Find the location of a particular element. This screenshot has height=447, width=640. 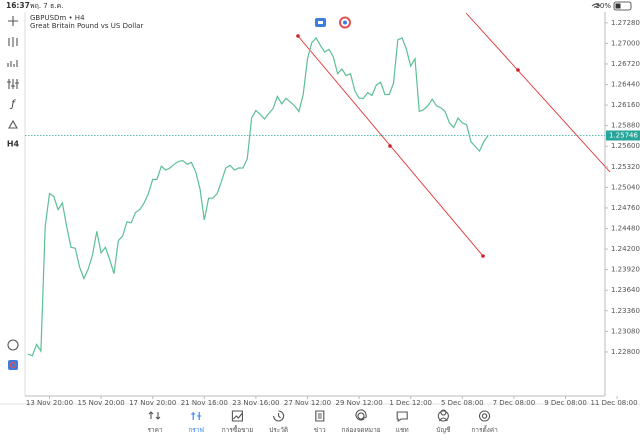

chart-subtitle: Great Britain Pound vs US Dollar is located at coordinates (86, 26).